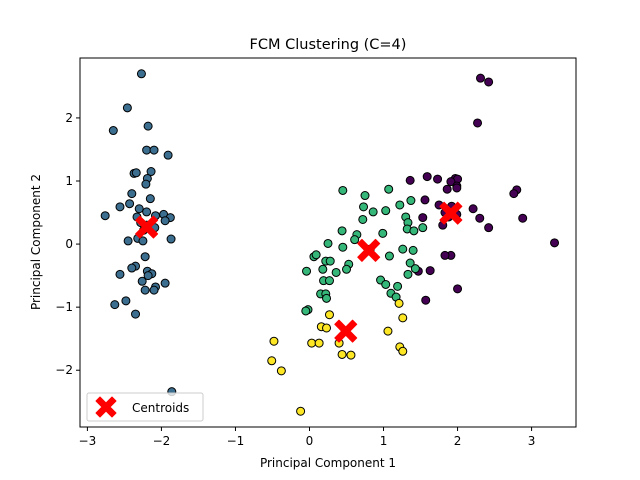 The height and width of the screenshot is (480, 640). Describe the element at coordinates (384, 441) in the screenshot. I see `x-tick-label-4: 1` at that location.